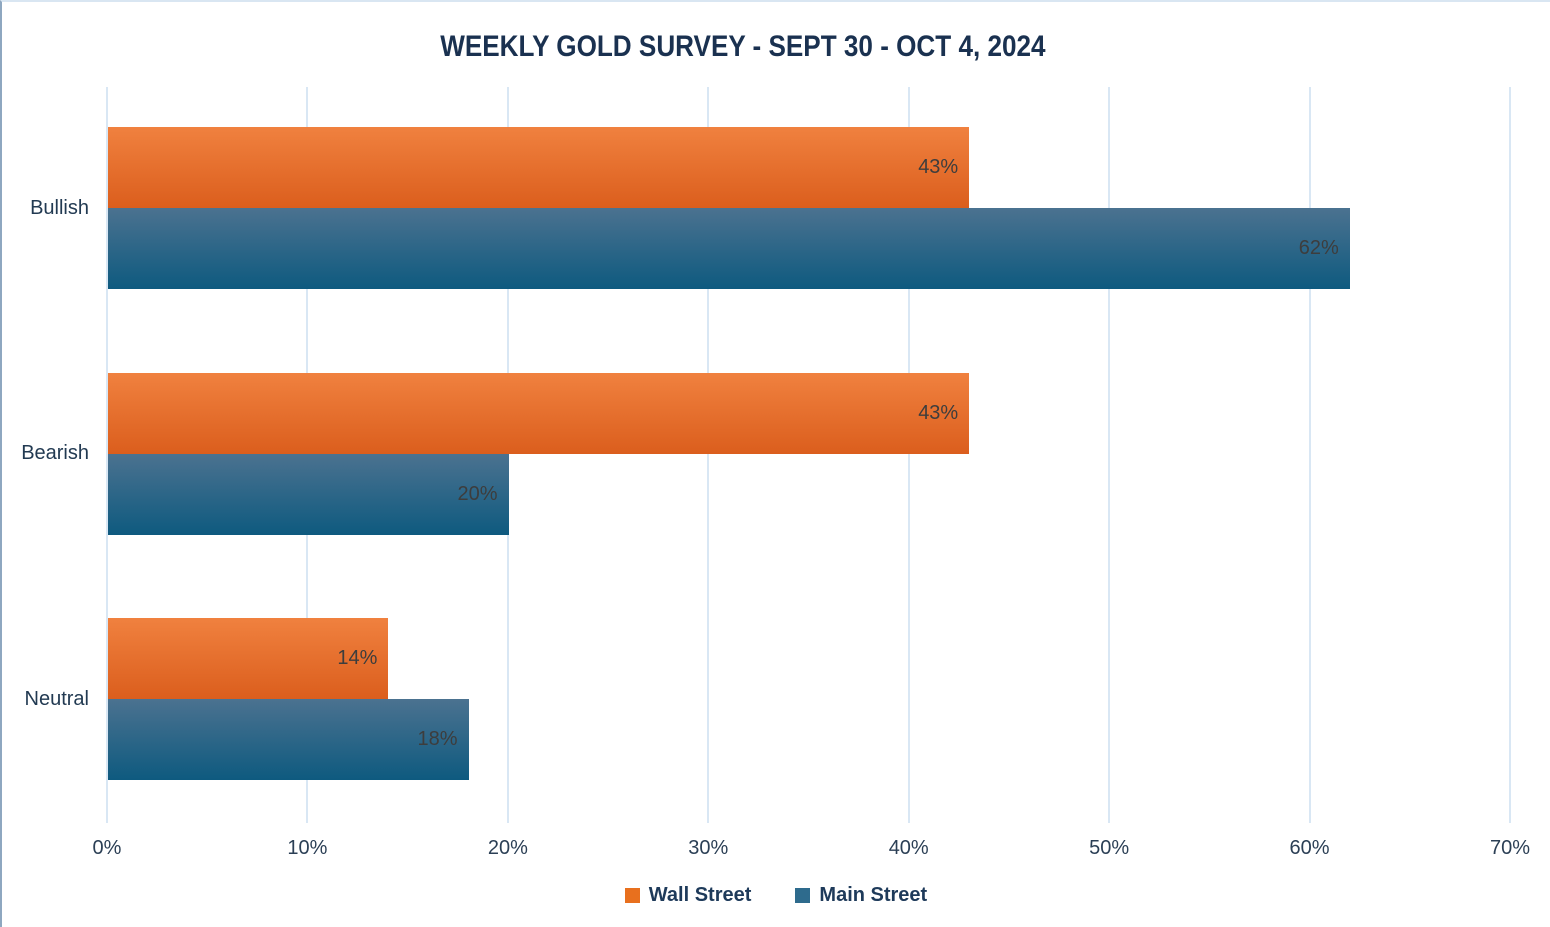 The height and width of the screenshot is (927, 1550). I want to click on category-label-bearish: Bearish, so click(55, 453).